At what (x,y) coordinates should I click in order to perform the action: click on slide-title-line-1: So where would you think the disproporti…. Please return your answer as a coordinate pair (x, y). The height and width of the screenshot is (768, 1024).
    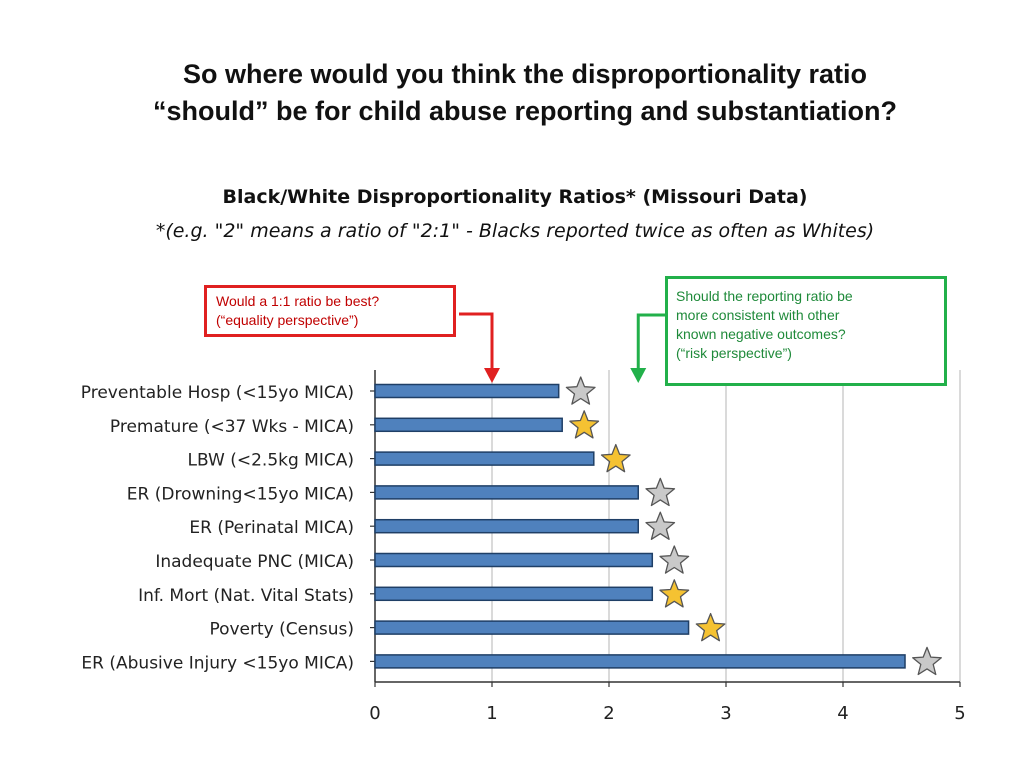
    Looking at the image, I should click on (525, 74).